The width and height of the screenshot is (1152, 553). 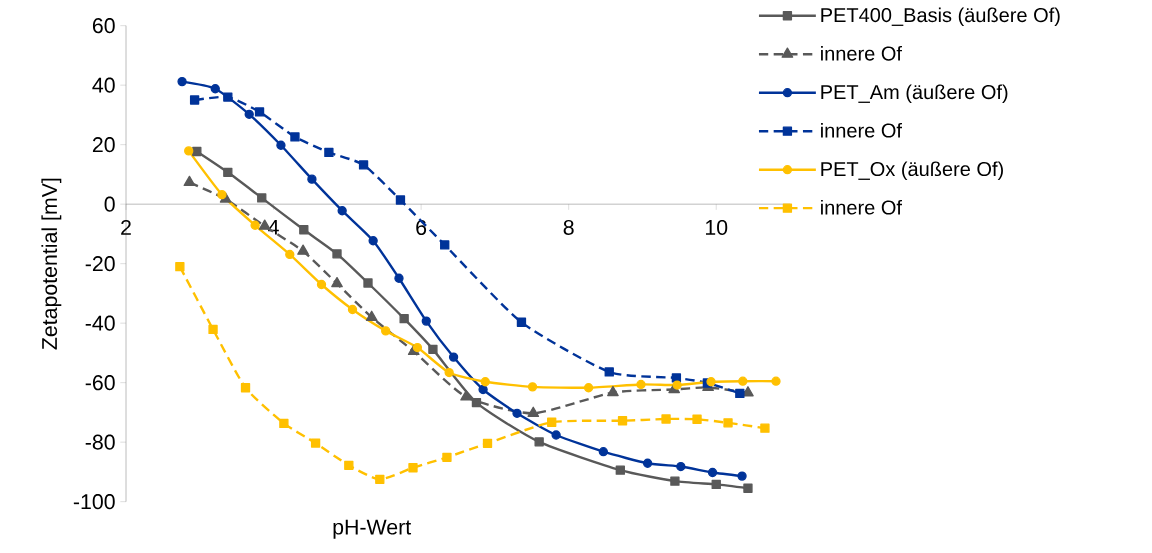 What do you see at coordinates (100, 383) in the screenshot?
I see `y-tick-label: -60` at bounding box center [100, 383].